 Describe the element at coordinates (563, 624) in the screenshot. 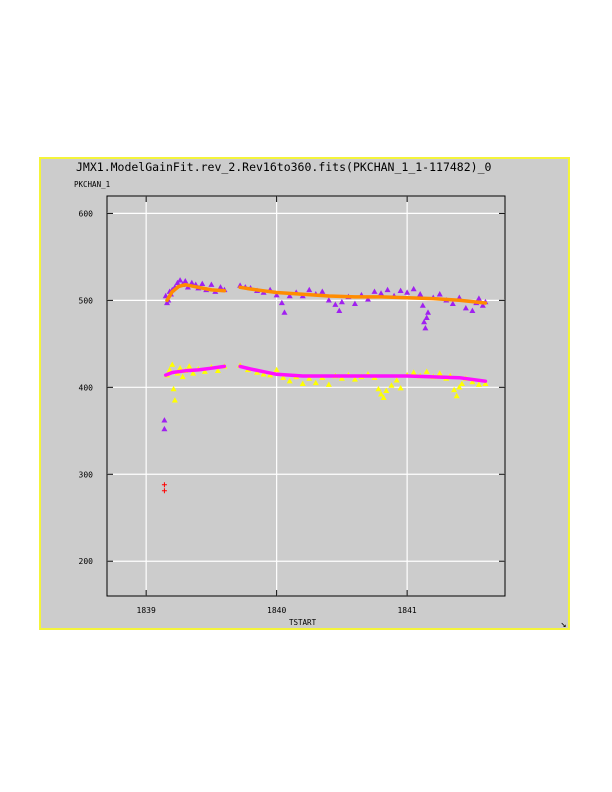

I see `resize-handle-icon: ↘` at that location.